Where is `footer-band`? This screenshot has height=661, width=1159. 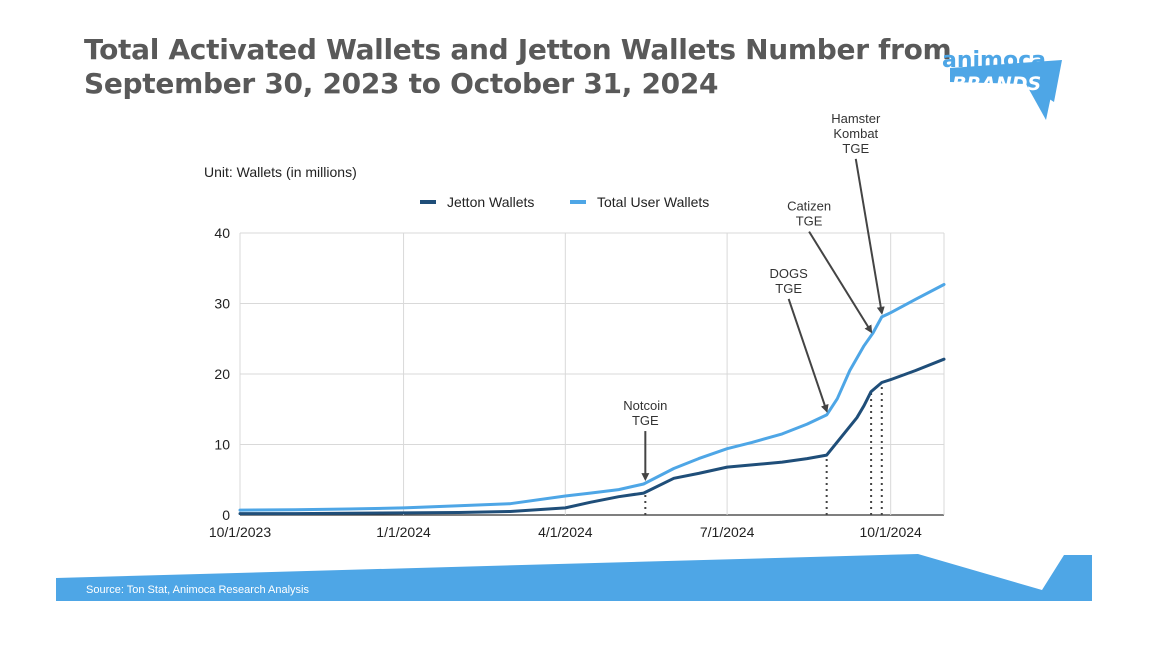 footer-band is located at coordinates (574, 577).